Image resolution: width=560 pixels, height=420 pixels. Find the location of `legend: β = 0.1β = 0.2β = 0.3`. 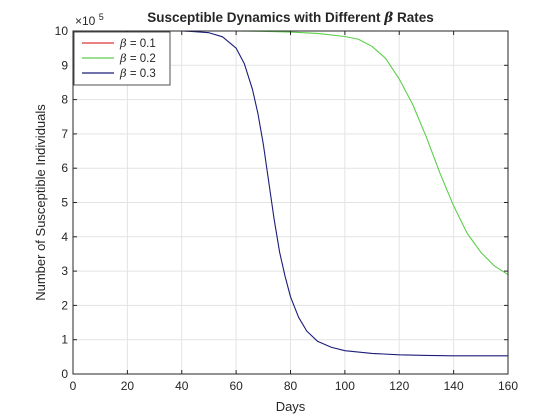

legend: β = 0.1β = 0.2β = 0.3 is located at coordinates (122, 58).